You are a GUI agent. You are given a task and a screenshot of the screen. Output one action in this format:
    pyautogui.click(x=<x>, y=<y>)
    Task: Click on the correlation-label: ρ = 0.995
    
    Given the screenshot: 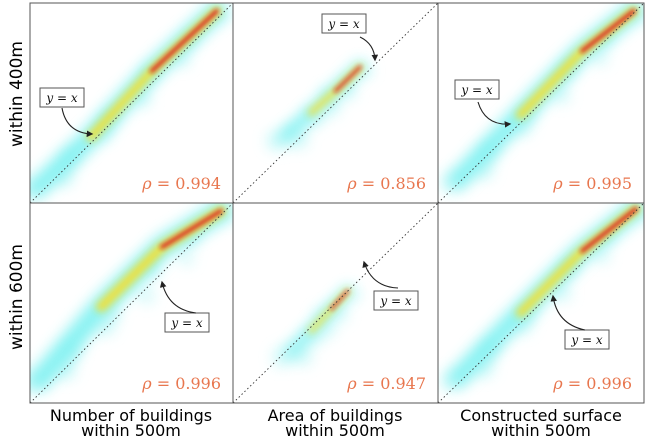 What is the action you would take?
    pyautogui.click(x=592, y=183)
    